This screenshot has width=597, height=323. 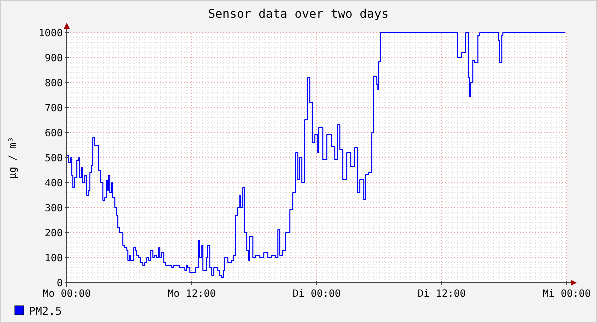 What do you see at coordinates (53, 184) in the screenshot?
I see `y-tick-label: 400` at bounding box center [53, 184].